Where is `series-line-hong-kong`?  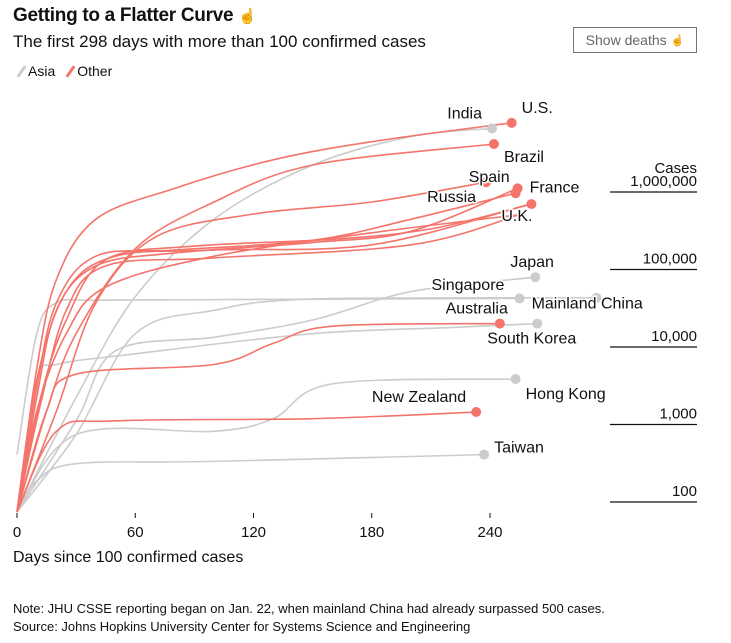
series-line-hong-kong is located at coordinates (266, 445).